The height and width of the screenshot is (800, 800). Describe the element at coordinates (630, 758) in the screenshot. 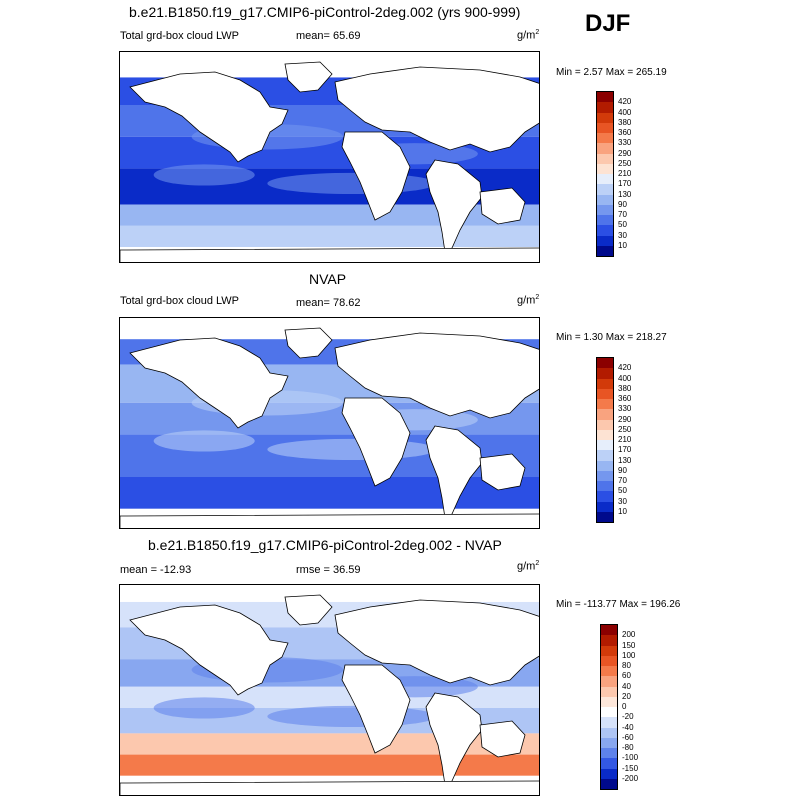

I see `colorbar-tick-label: -100` at that location.